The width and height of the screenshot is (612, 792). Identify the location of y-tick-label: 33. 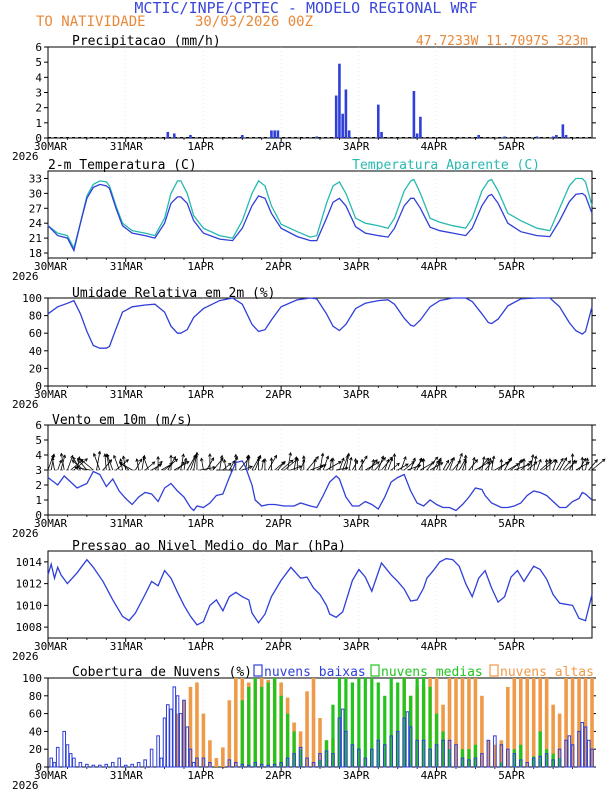
(35, 178).